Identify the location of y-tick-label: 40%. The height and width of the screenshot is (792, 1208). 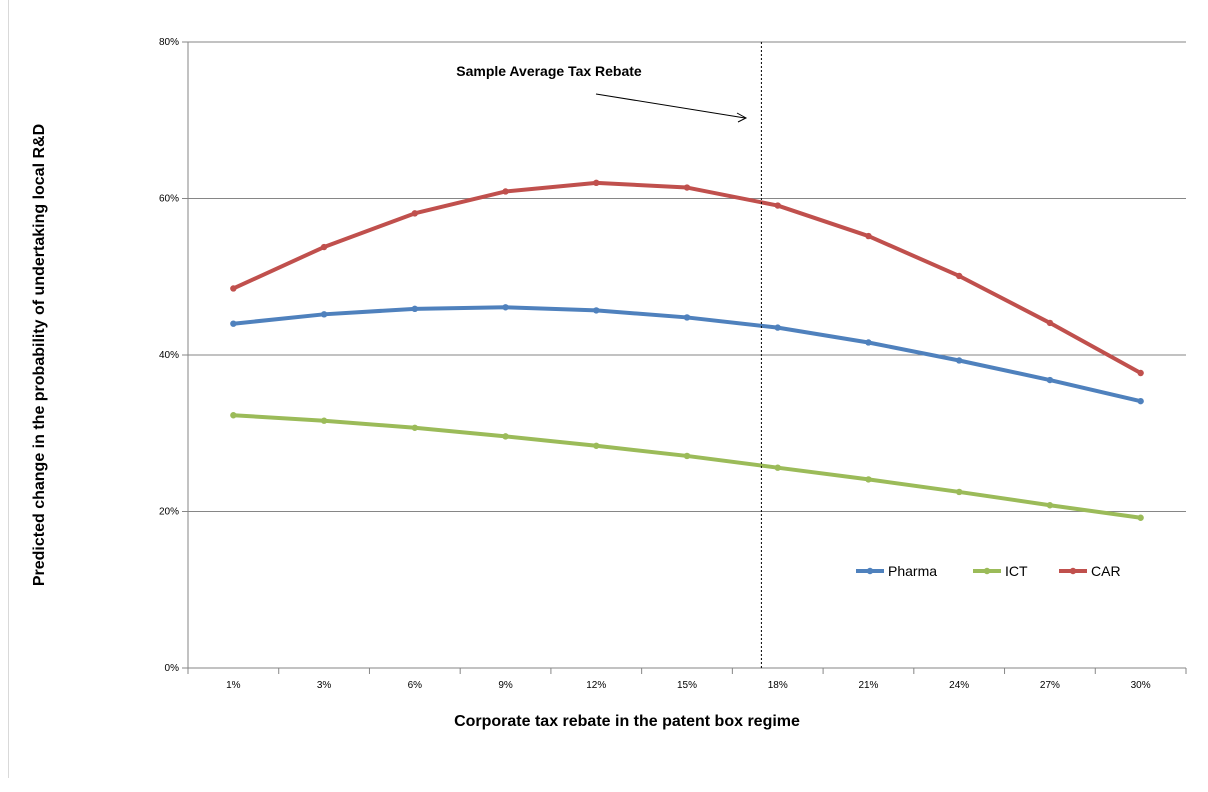
(169, 355).